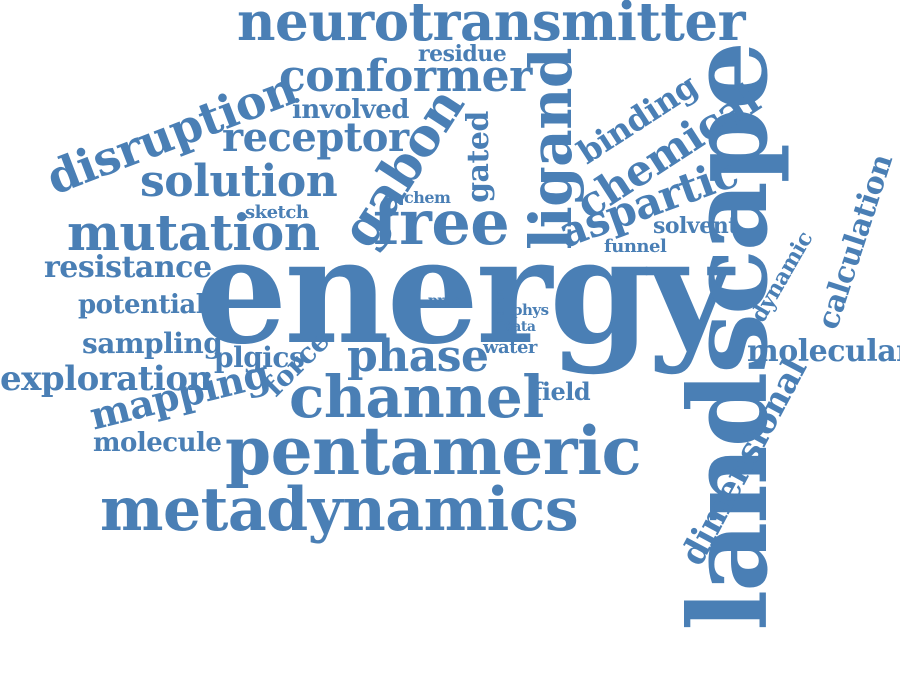 Image resolution: width=900 pixels, height=677 pixels. What do you see at coordinates (259, 357) in the screenshot?
I see `word-plgics: plgics` at bounding box center [259, 357].